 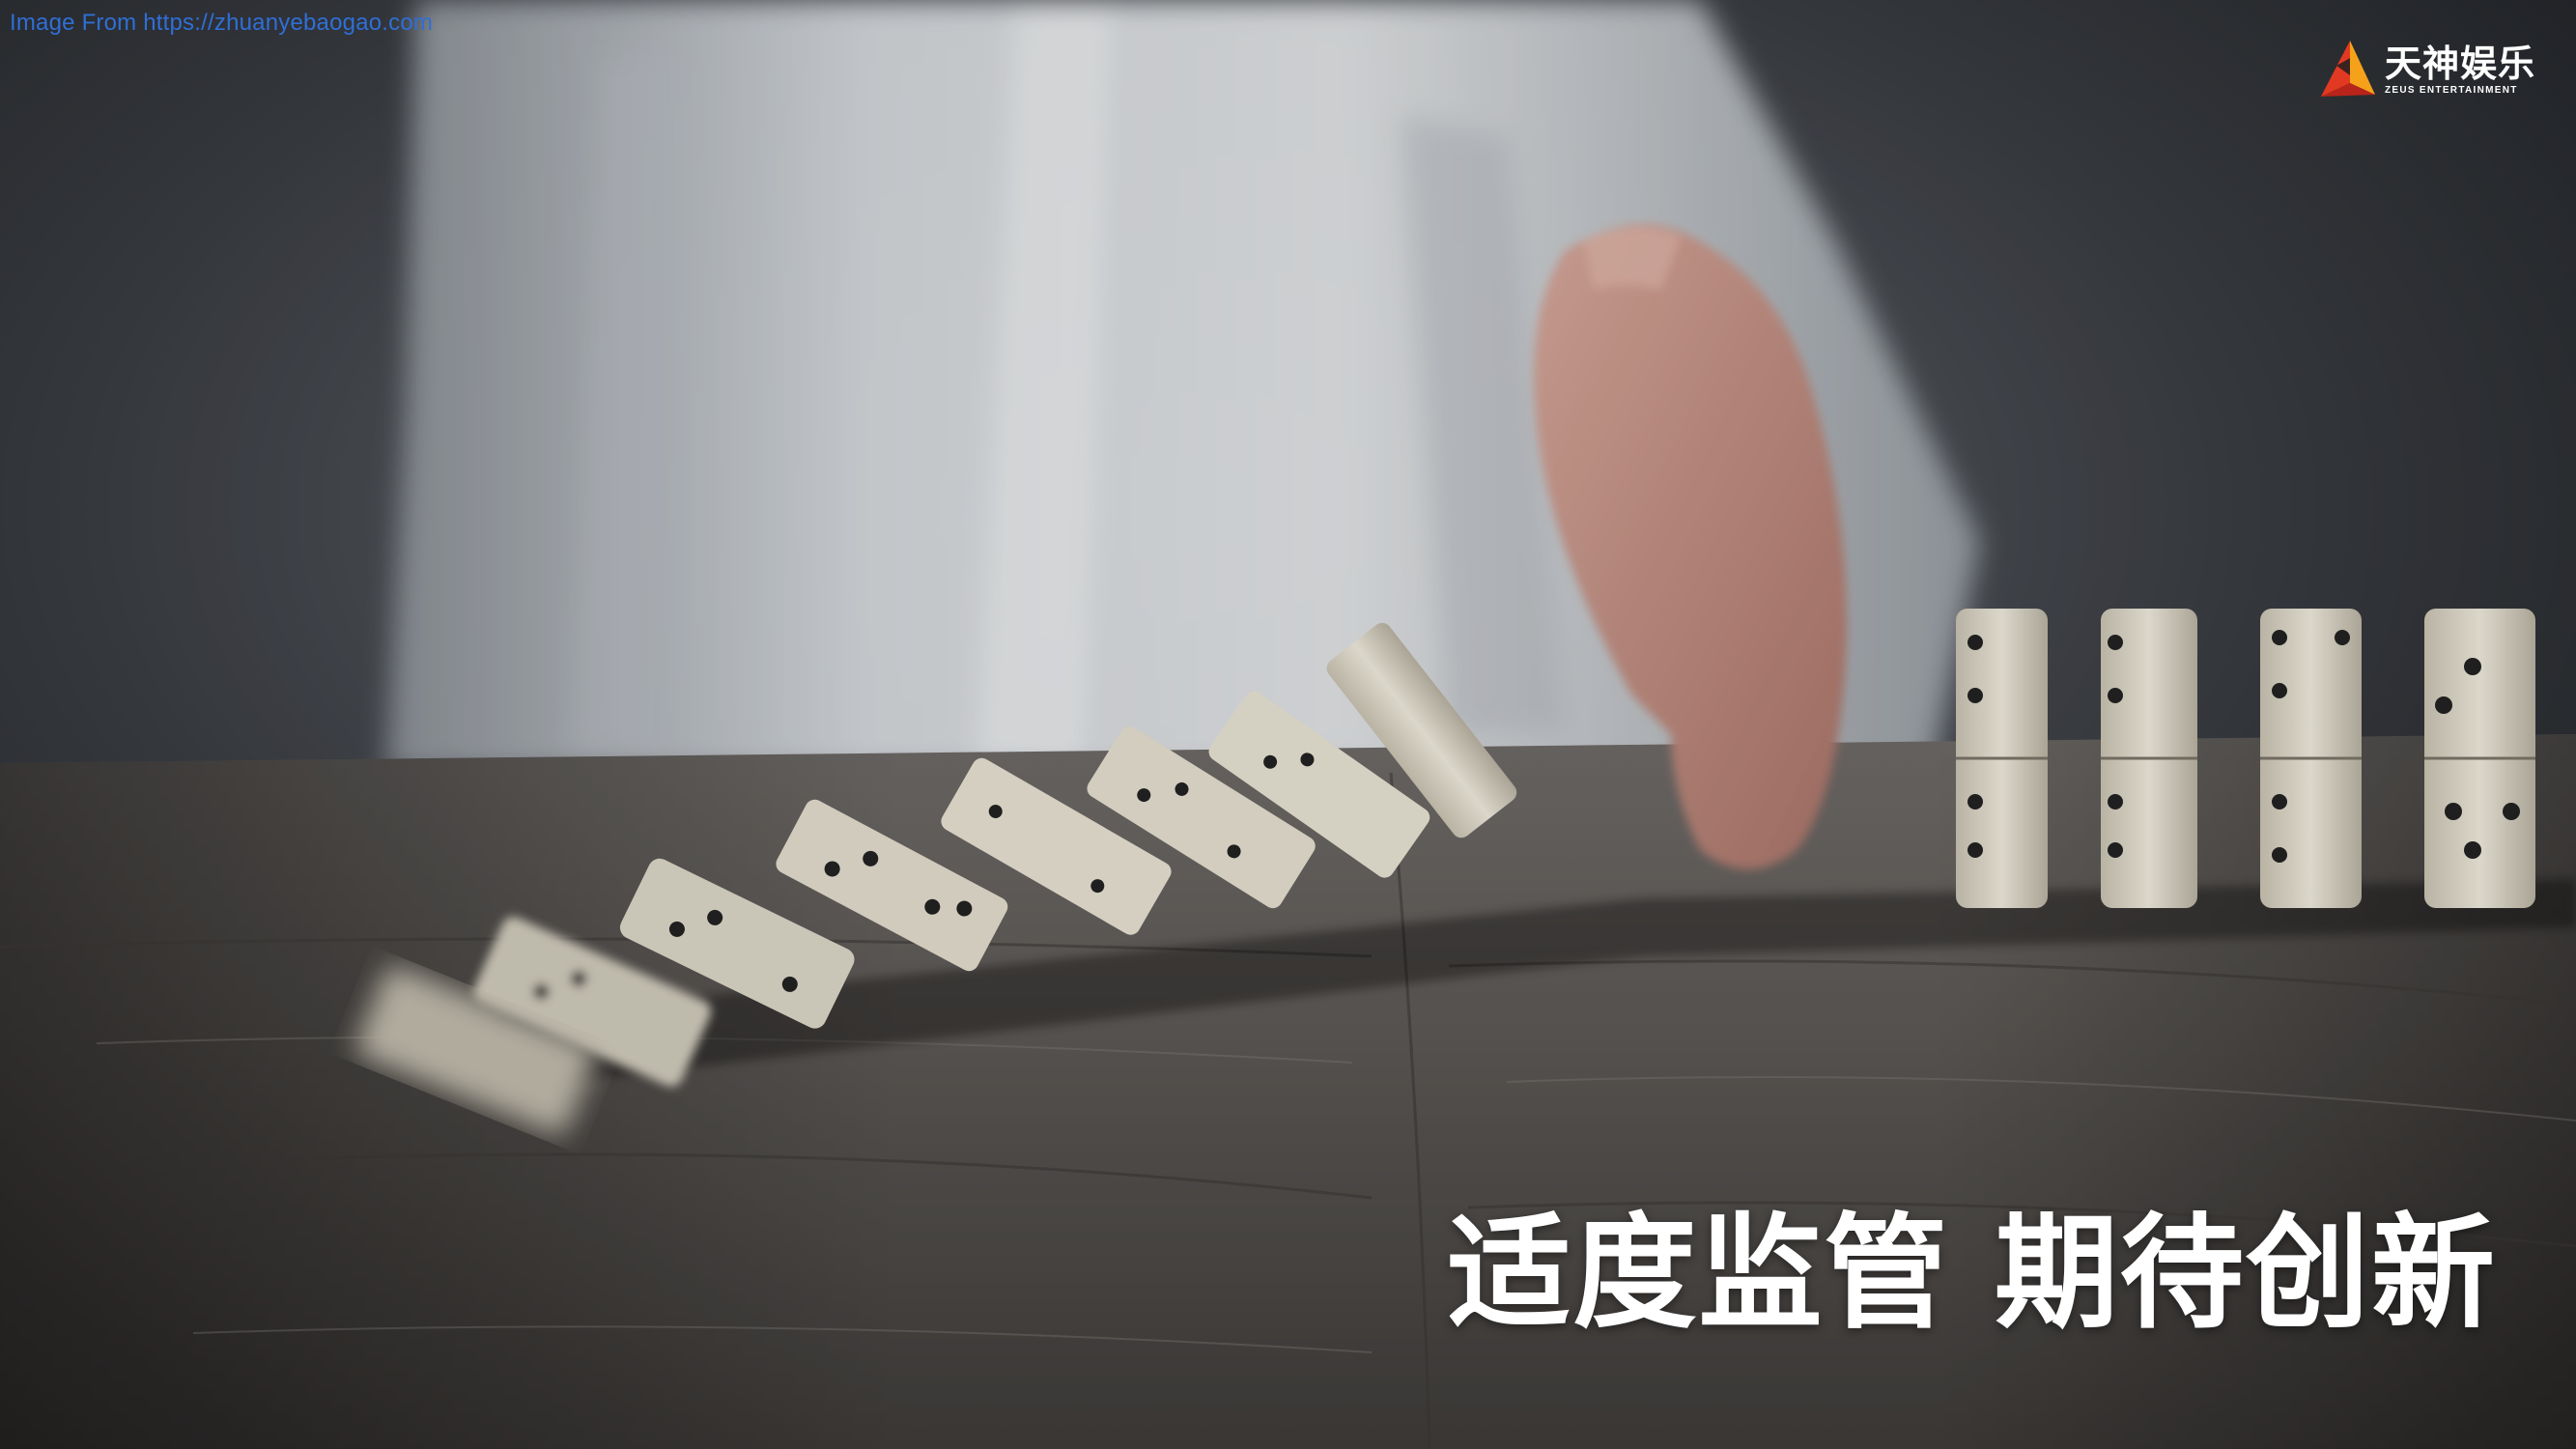 What do you see at coordinates (2451, 91) in the screenshot?
I see `logo-name-en: ZEUS ENTERTAINMENT` at bounding box center [2451, 91].